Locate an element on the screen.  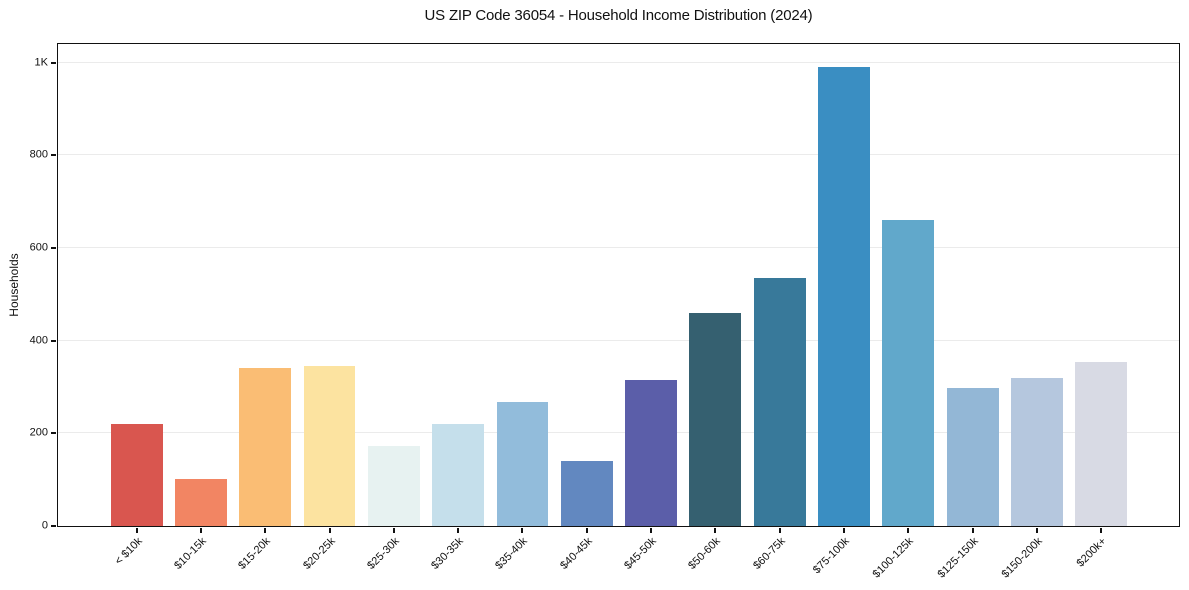
x-tick-label: $200k+ is located at coordinates (1092, 552).